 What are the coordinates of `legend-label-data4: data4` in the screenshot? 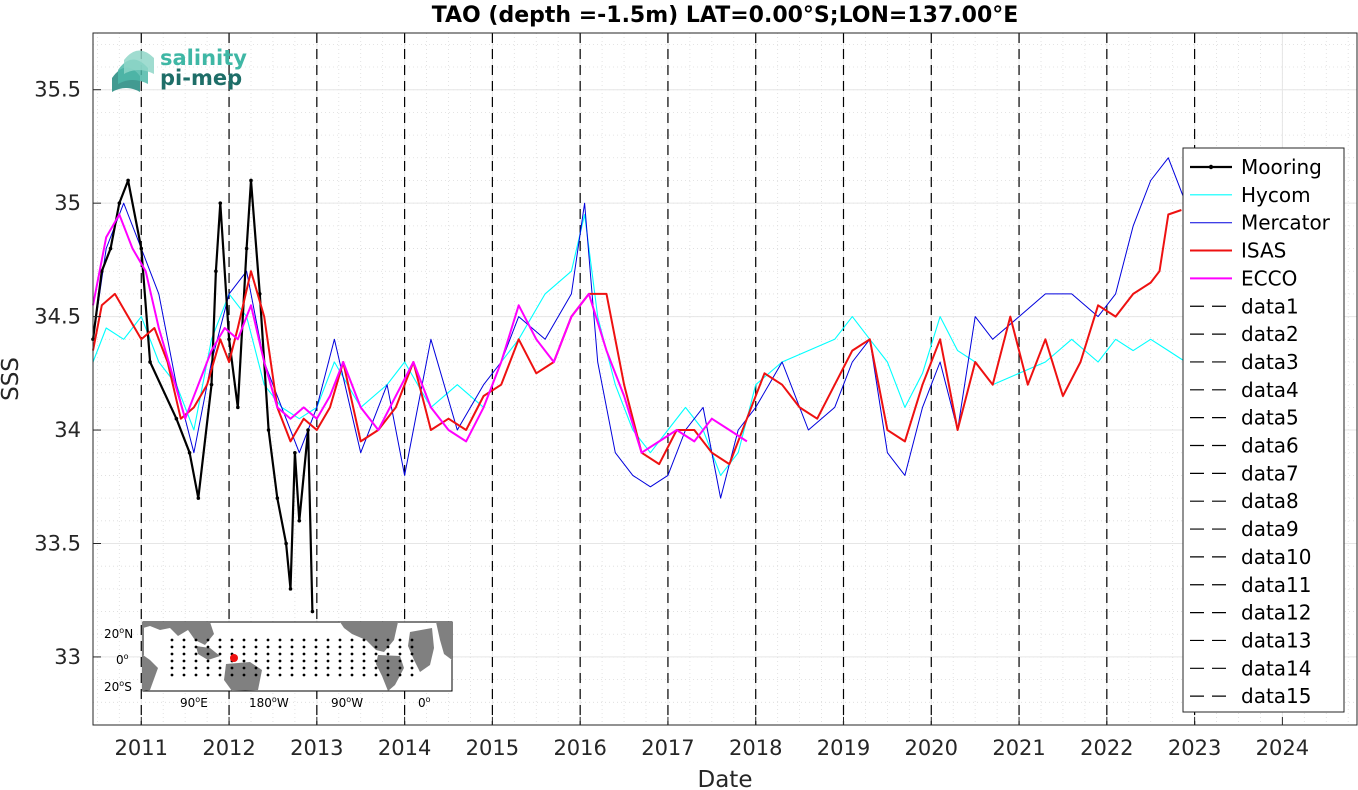 It's located at (1270, 390).